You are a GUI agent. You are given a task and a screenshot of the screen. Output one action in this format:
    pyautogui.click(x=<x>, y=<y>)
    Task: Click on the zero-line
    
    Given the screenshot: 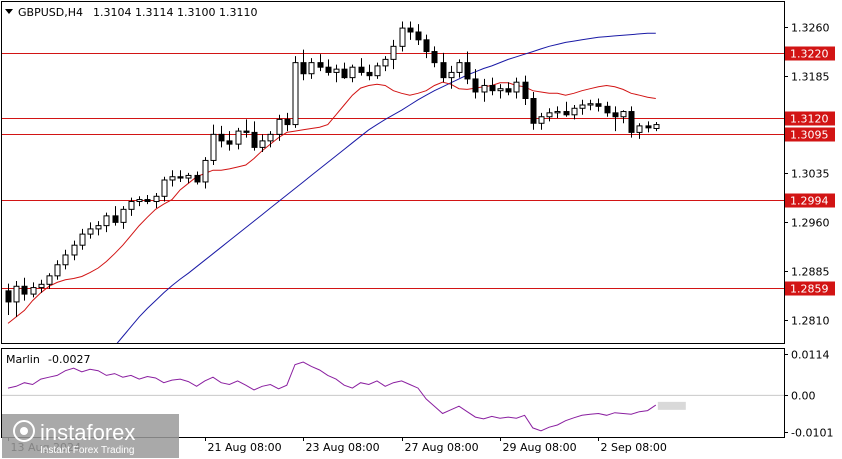 What is the action you would take?
    pyautogui.click(x=393, y=395)
    